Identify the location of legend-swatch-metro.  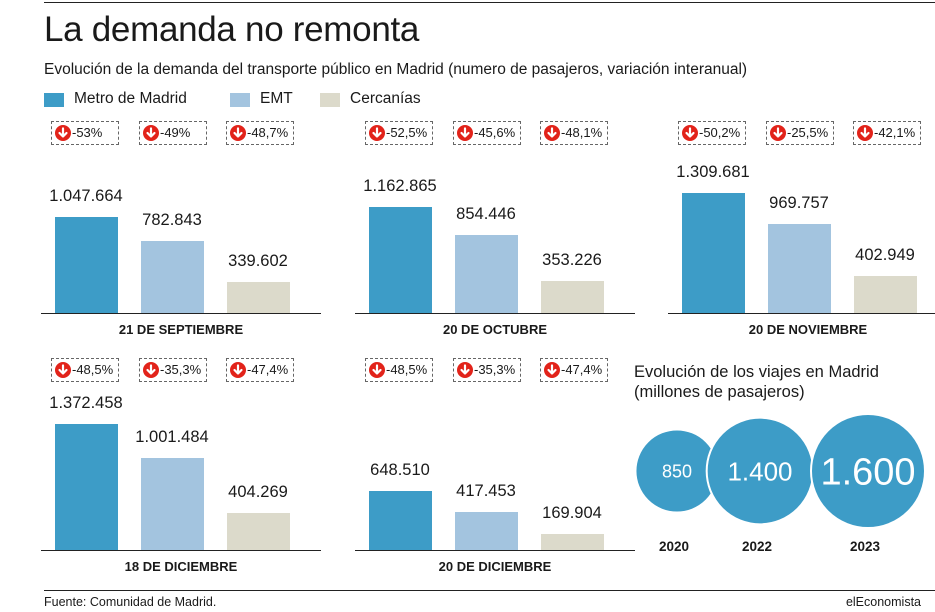
(54, 100).